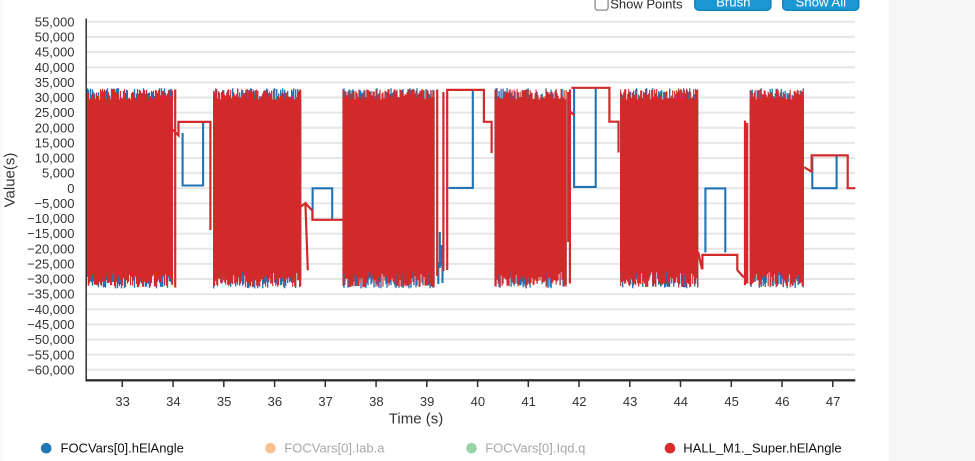 This screenshot has height=461, width=975. Describe the element at coordinates (50, 354) in the screenshot. I see `svg-text: −55,000` at that location.